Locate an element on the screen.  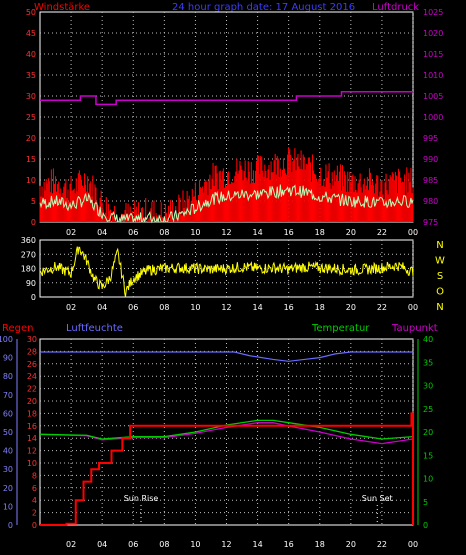
direction-tick-label: 270 is located at coordinates (28, 254).